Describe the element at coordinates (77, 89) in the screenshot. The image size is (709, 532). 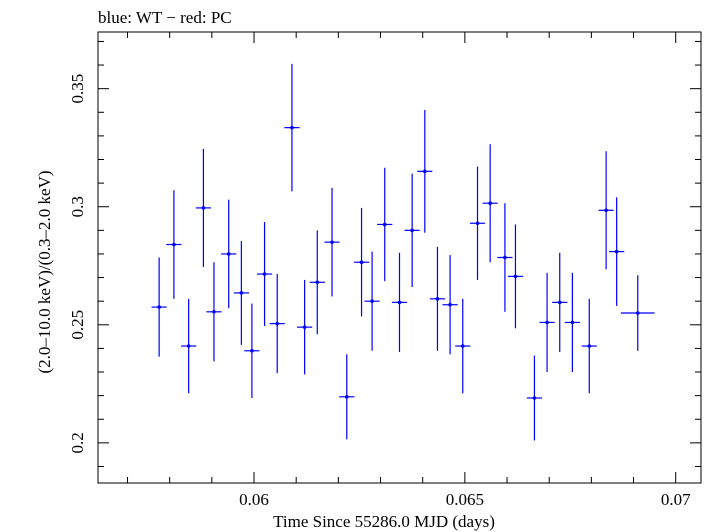
I see `y-tick-label: 0.35` at that location.